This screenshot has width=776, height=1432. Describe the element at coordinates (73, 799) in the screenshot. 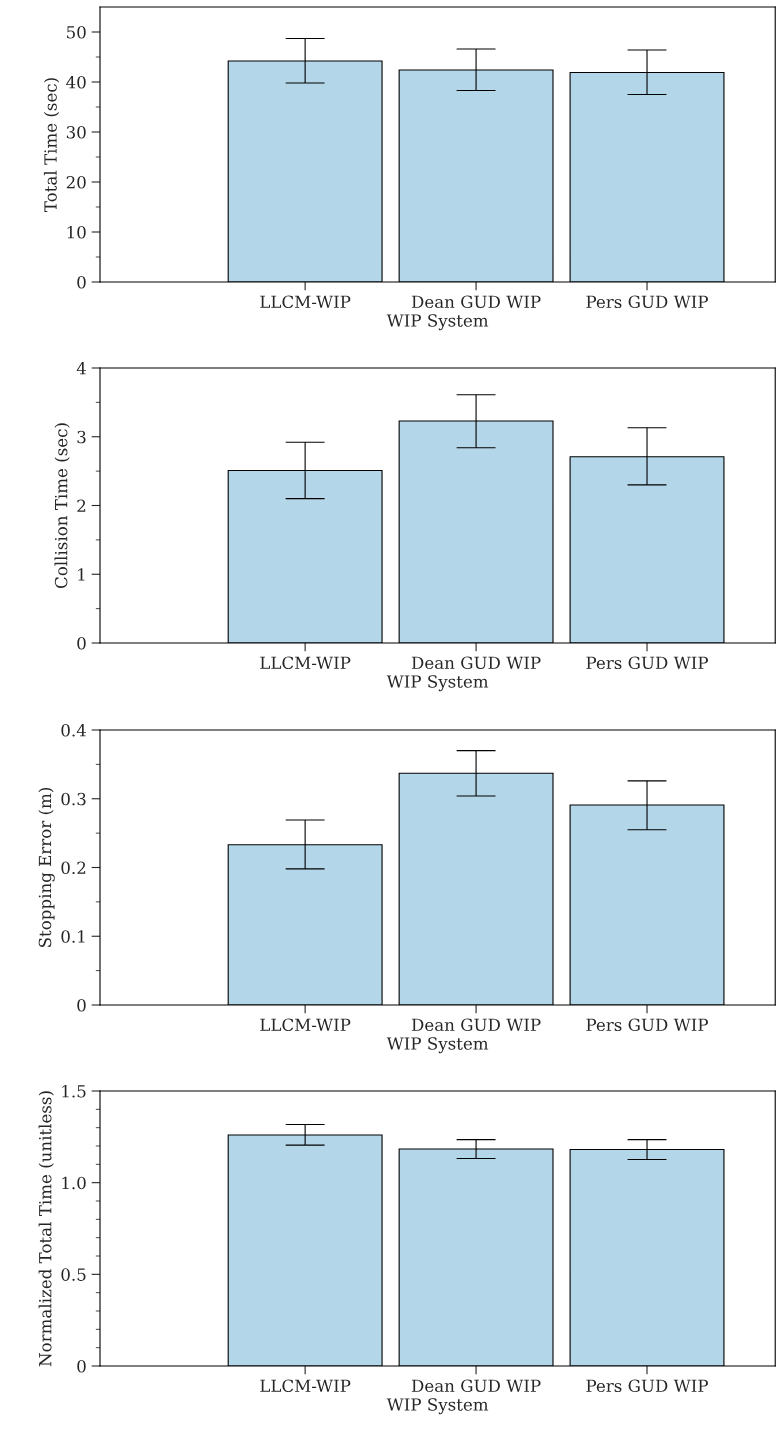

I see `y-tick-label: 0.3` at that location.